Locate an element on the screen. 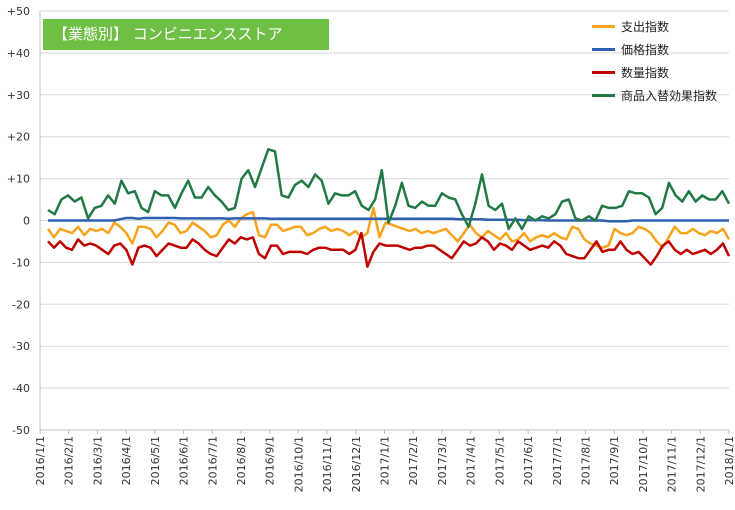  x-tick-label: 2017/11/1 is located at coordinates (672, 464).